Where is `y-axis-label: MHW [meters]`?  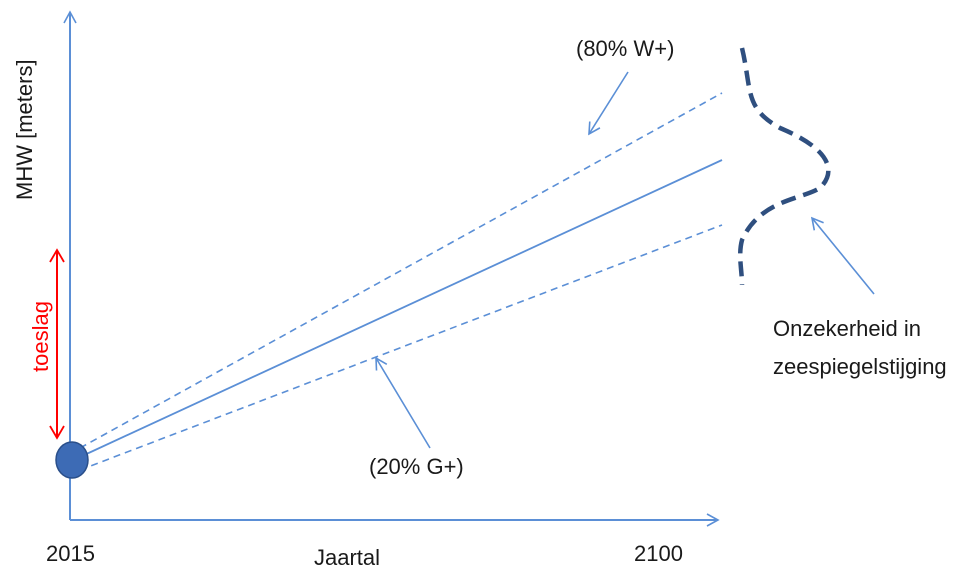 y-axis-label: MHW [meters] is located at coordinates (24, 129).